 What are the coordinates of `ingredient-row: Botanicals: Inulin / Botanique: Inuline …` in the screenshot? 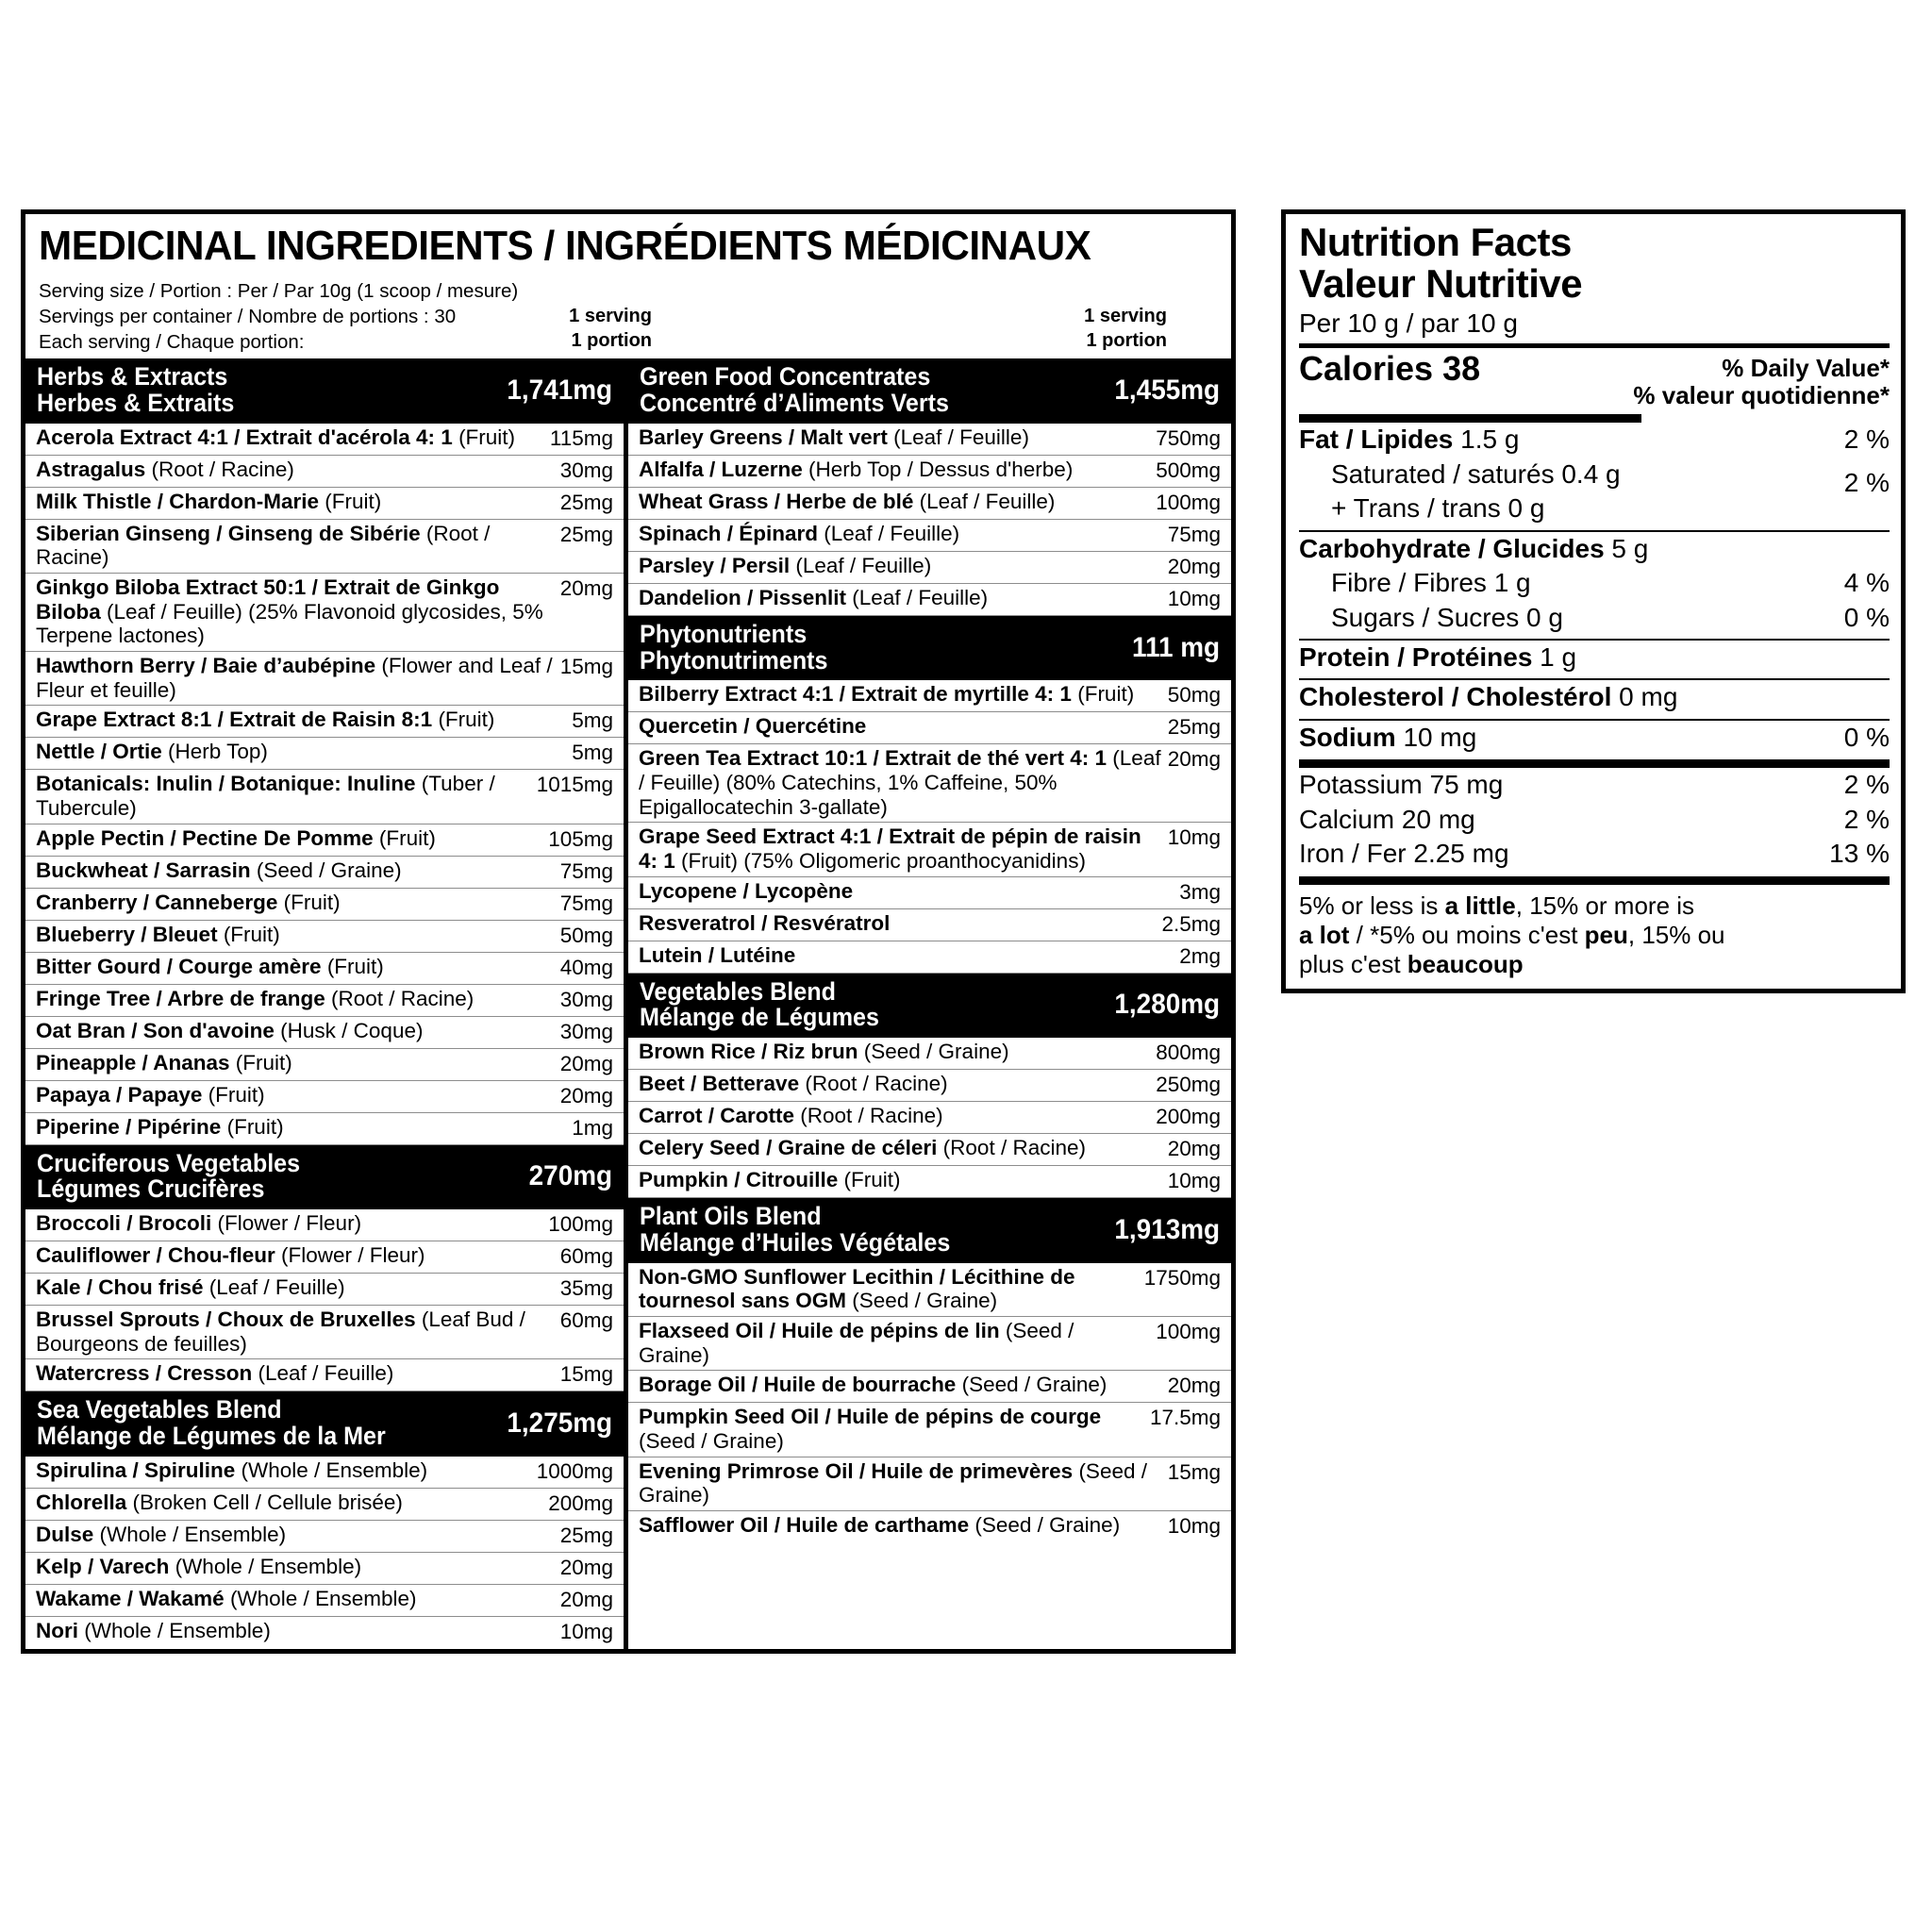 It's located at (325, 797).